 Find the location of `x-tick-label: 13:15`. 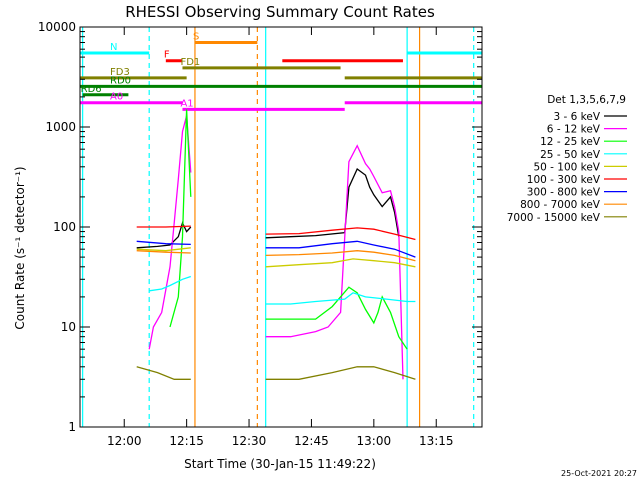

x-tick-label: 13:15 is located at coordinates (436, 441).